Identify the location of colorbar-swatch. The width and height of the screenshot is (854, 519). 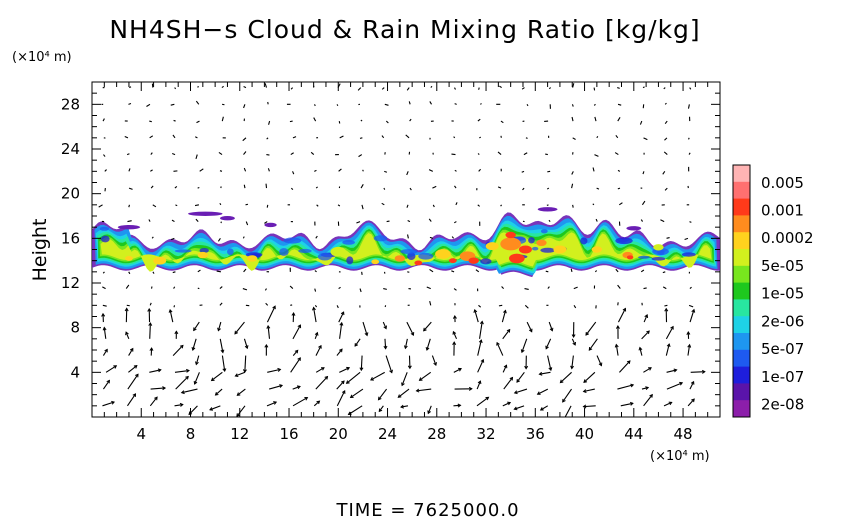
(741, 342).